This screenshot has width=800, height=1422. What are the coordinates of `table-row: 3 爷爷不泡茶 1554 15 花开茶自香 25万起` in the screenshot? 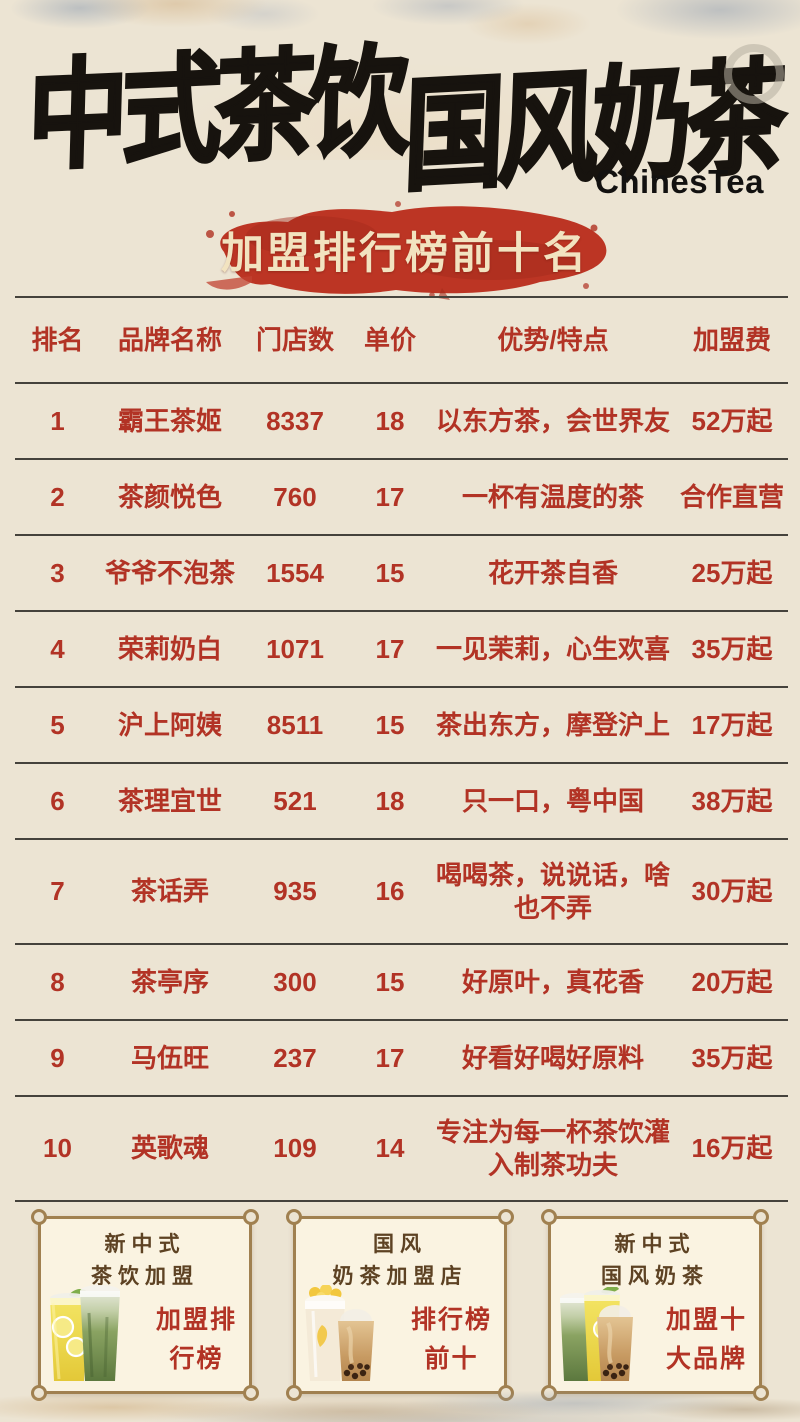 It's located at (401, 574).